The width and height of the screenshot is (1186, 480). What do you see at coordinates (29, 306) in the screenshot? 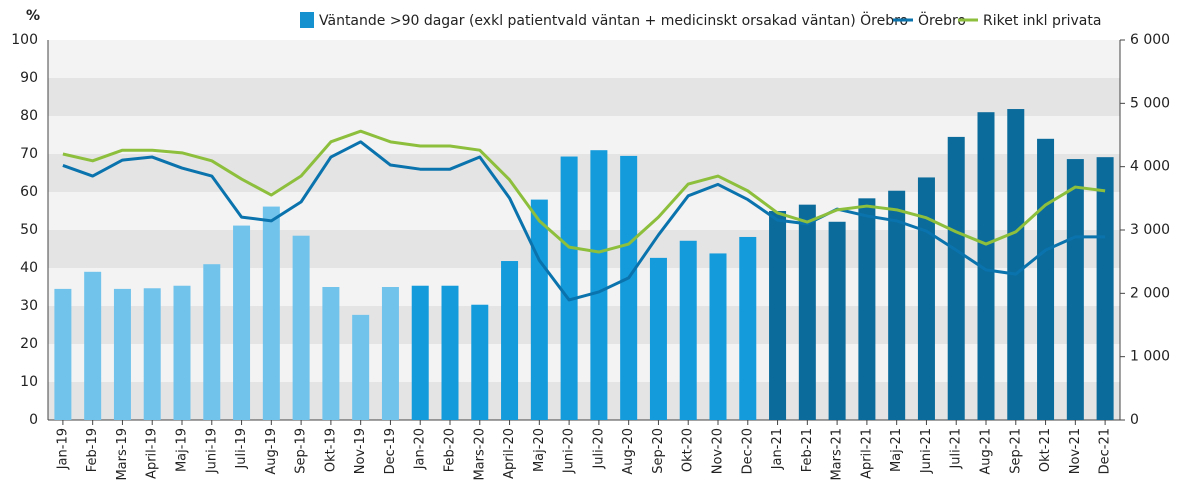
I see `y-tick-label: 30` at bounding box center [29, 306].